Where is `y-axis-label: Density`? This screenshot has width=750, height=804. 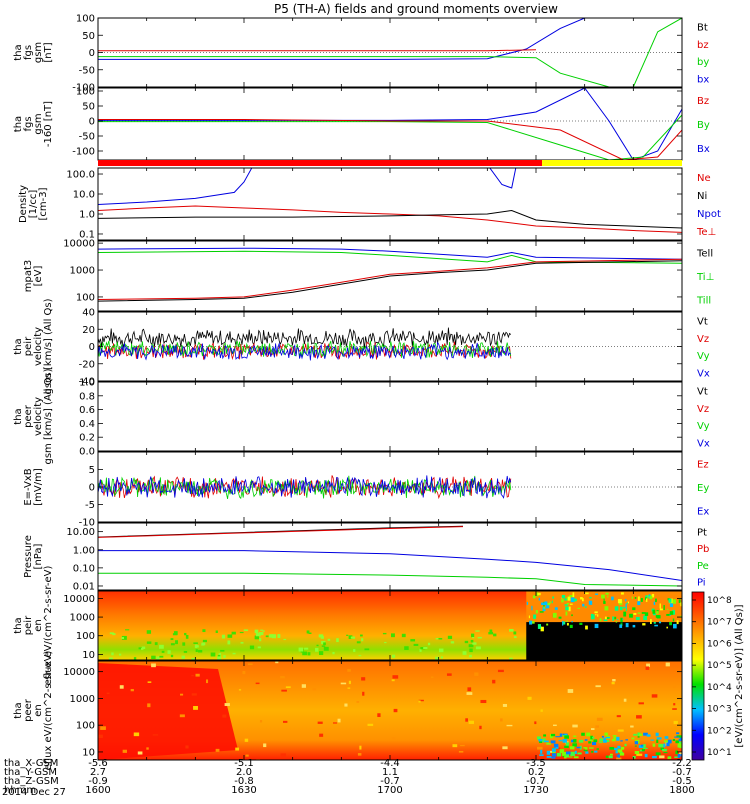
y-axis-label: Density is located at coordinates (23, 204).